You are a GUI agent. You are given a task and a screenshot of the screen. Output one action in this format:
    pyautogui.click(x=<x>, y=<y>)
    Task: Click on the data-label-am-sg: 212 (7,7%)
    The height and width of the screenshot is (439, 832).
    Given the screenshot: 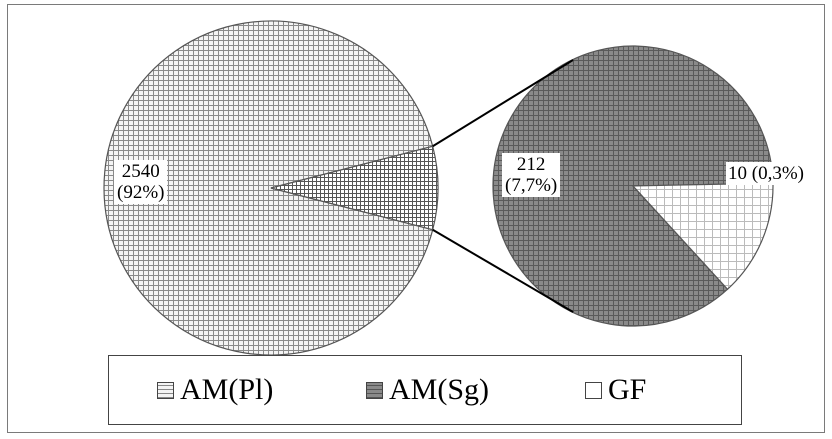 What is the action you would take?
    pyautogui.click(x=531, y=175)
    